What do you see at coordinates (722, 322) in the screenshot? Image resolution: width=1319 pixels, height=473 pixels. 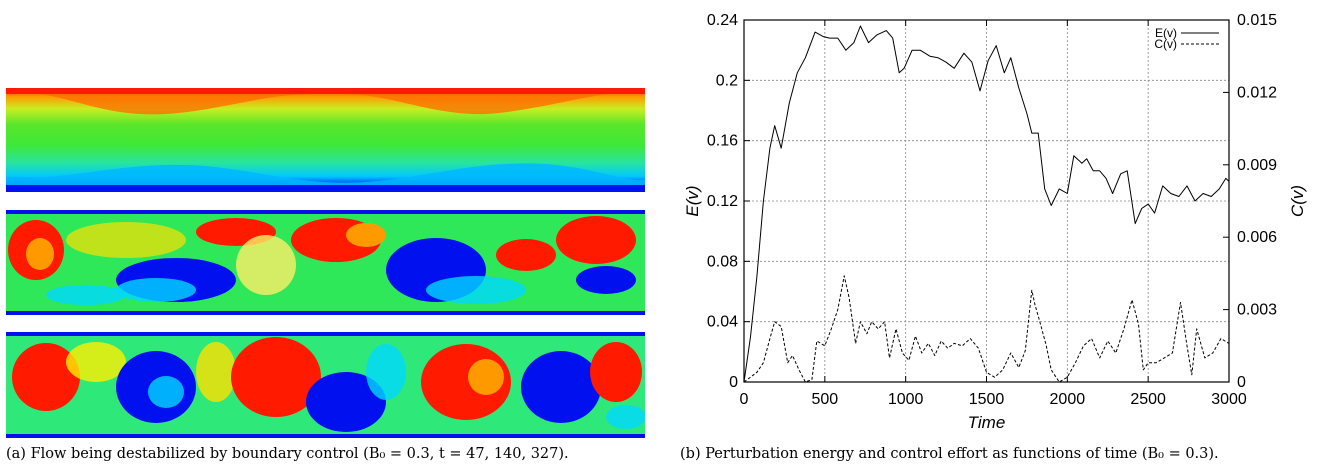 I see `y-tick-label: 0.04` at bounding box center [722, 322].